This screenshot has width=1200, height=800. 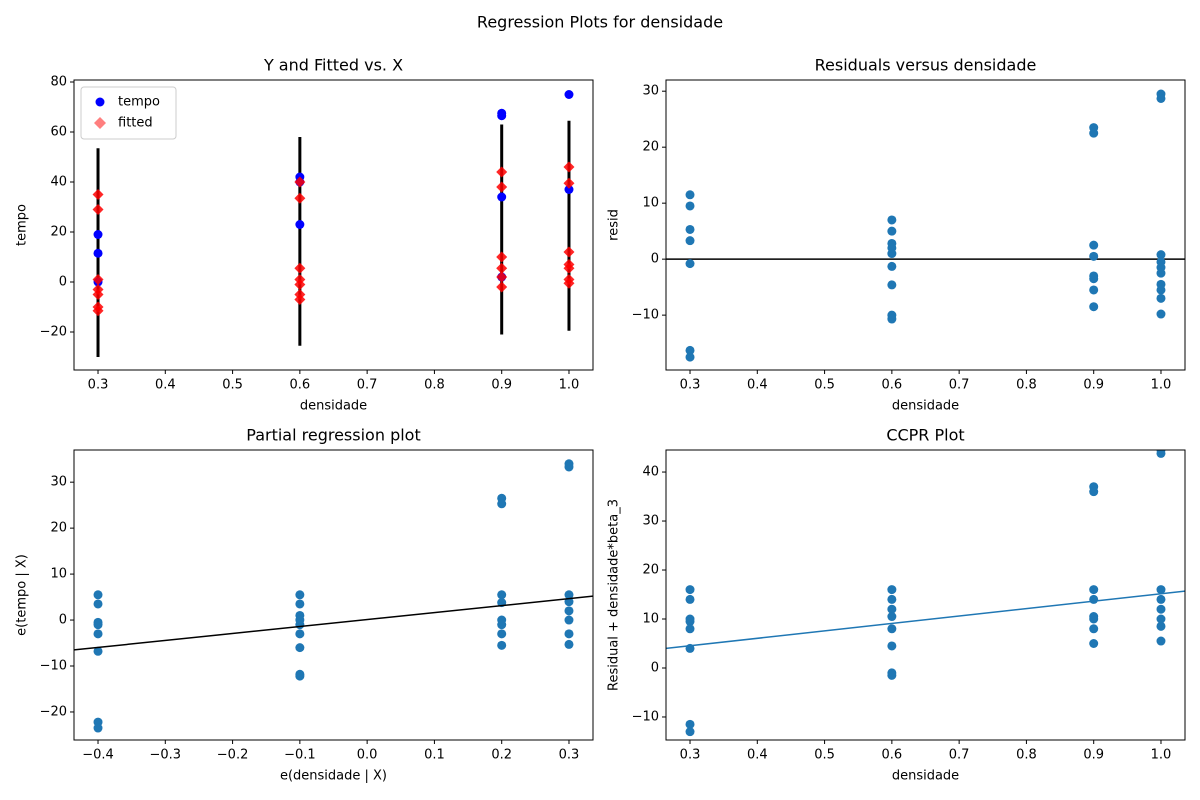 I want to click on subplot-title: CCPR Plot, so click(x=925, y=435).